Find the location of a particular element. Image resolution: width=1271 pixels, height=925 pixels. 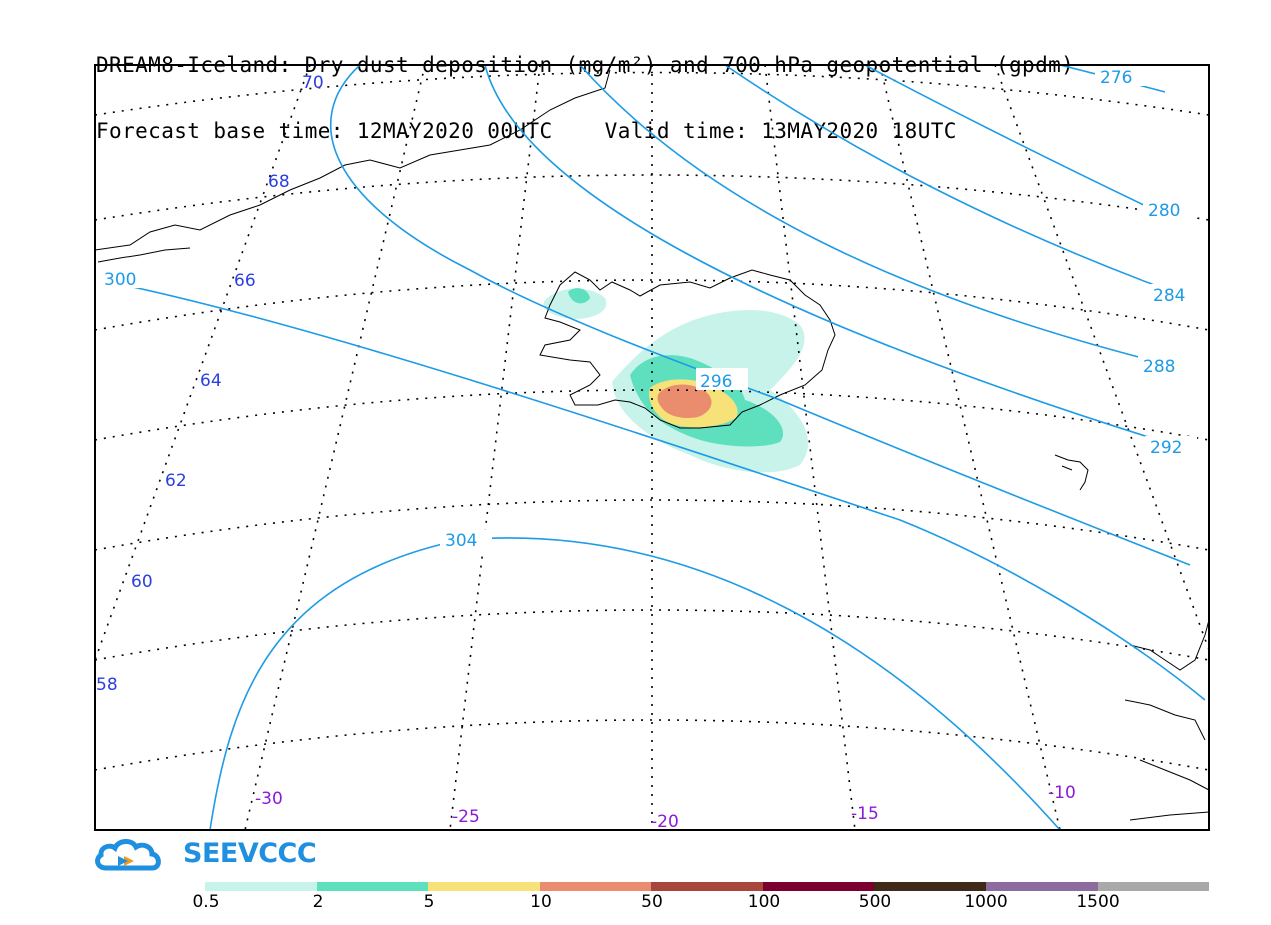

greenland-coast is located at coordinates (353, 160).